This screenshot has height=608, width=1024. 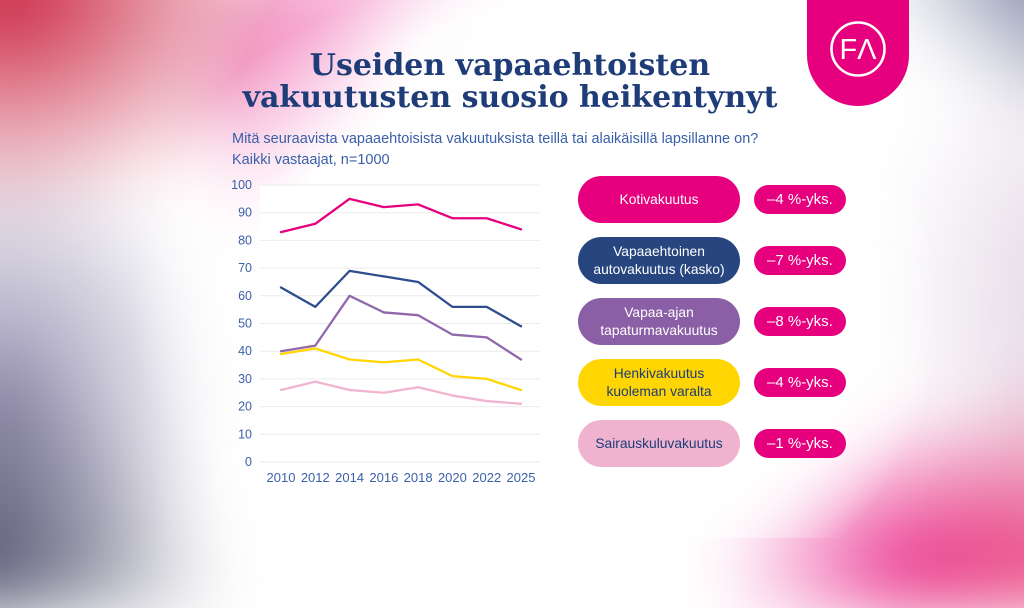 What do you see at coordinates (452, 477) in the screenshot?
I see `x-tick-label: 2020` at bounding box center [452, 477].